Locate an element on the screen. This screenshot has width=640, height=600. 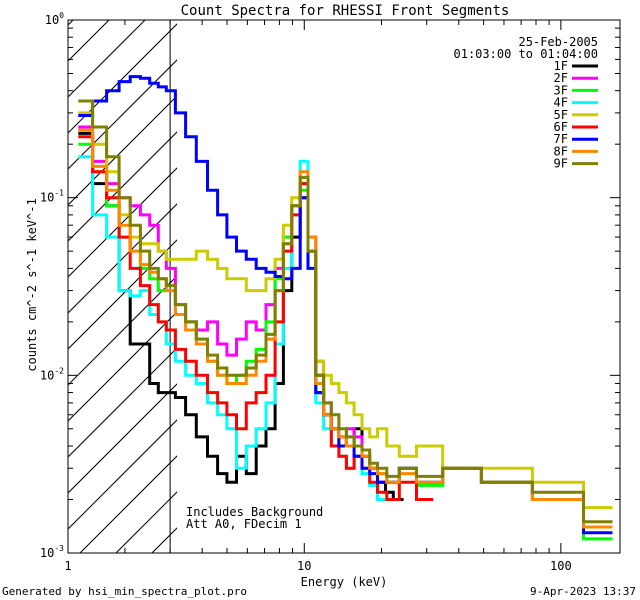
legend-label: 5F is located at coordinates (561, 115).